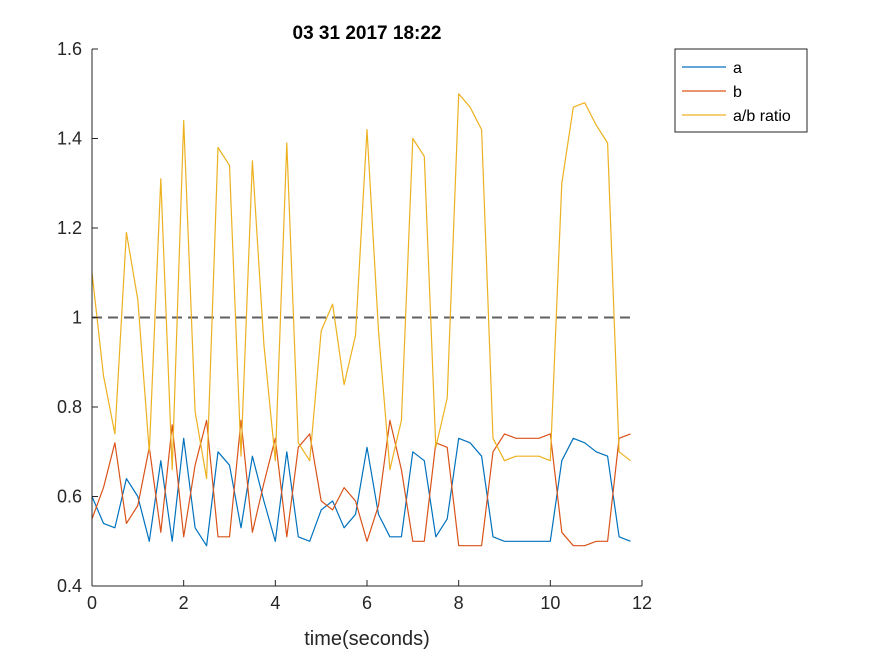  What do you see at coordinates (642, 603) in the screenshot?
I see `x-tick-label: 12` at bounding box center [642, 603].